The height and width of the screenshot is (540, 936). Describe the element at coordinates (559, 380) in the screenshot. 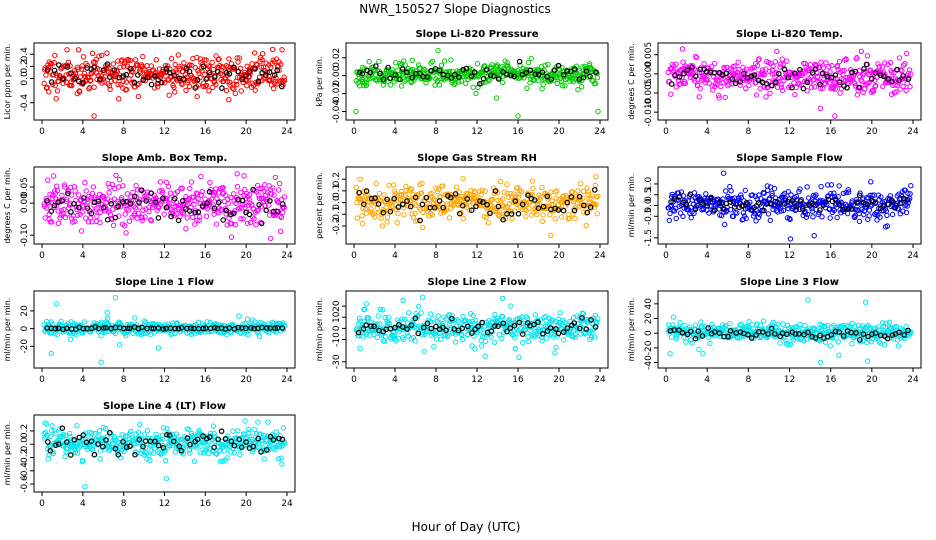

I see `x-tick-label: 20` at that location.